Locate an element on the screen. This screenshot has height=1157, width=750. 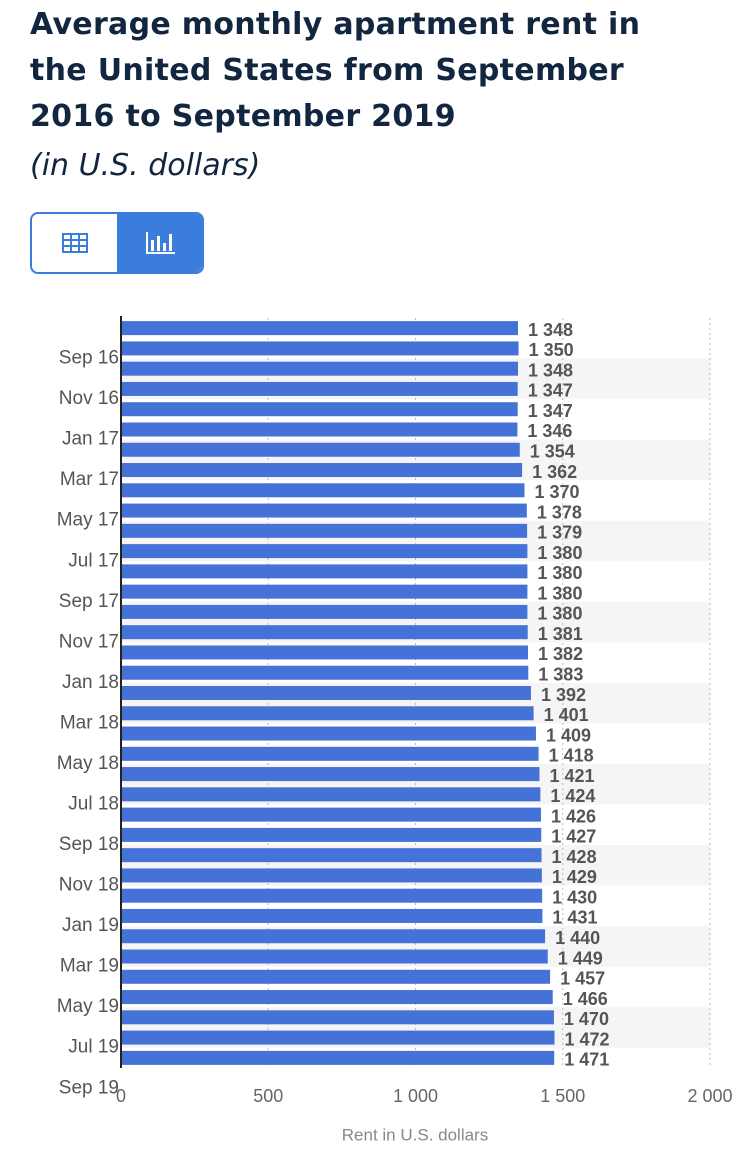
x-tick-label: 1 500 is located at coordinates (562, 1096).